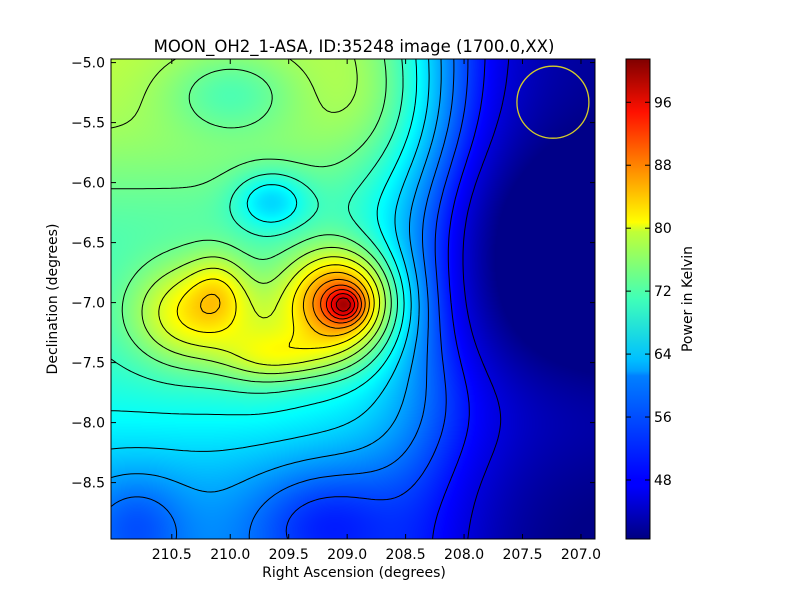 The height and width of the screenshot is (600, 800). What do you see at coordinates (522, 555) in the screenshot?
I see `x-tick-label: 207.5` at bounding box center [522, 555].